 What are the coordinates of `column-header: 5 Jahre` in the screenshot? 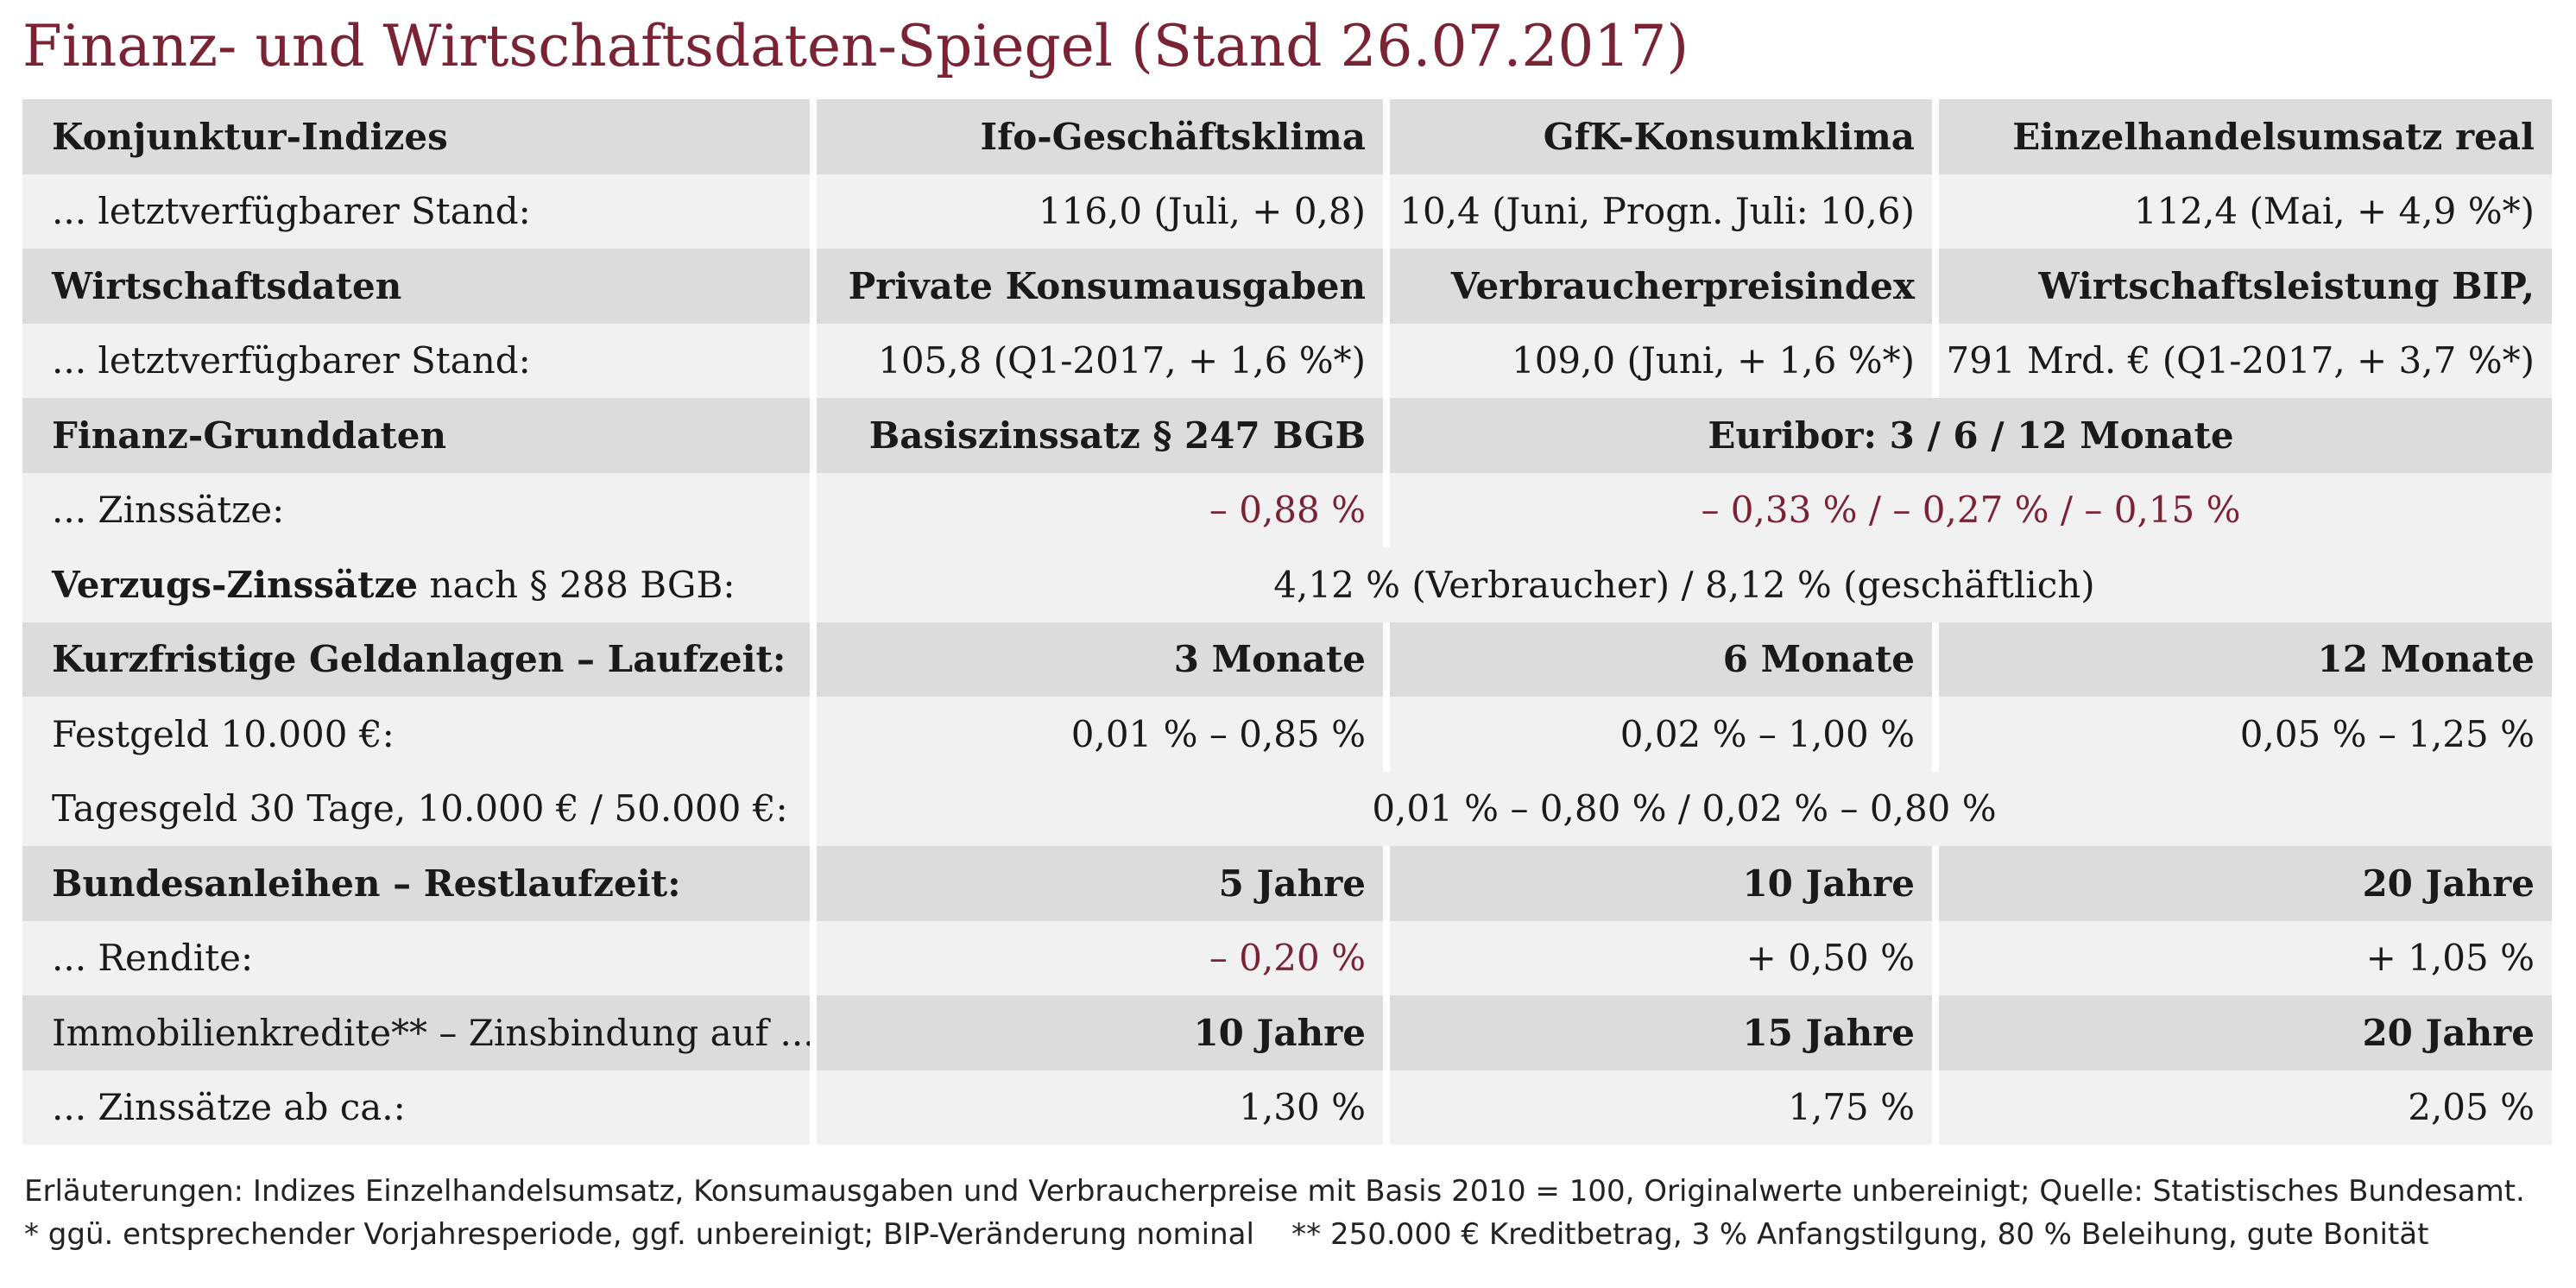 It's located at (1100, 883).